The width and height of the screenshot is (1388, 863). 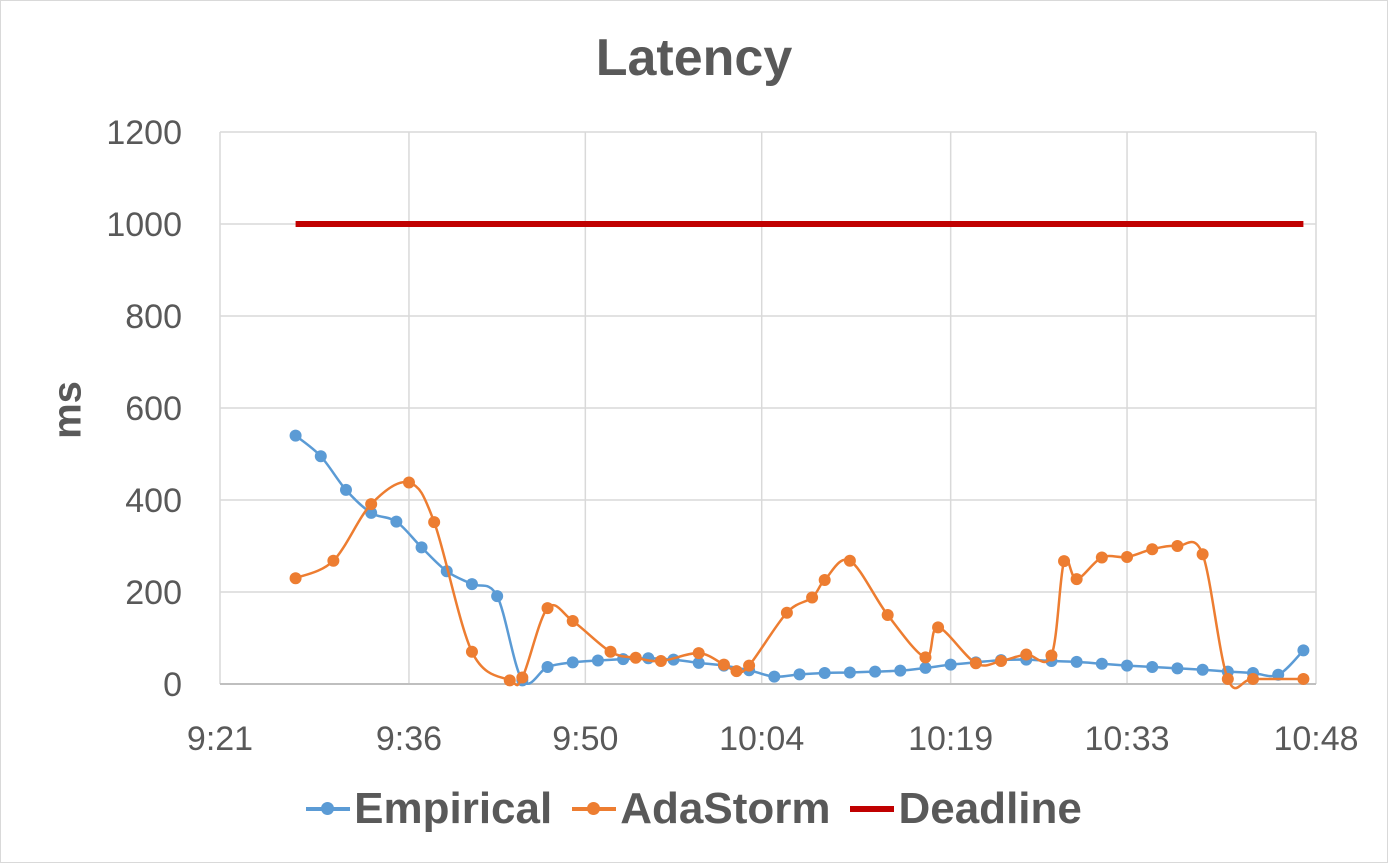 What do you see at coordinates (220, 739) in the screenshot?
I see `x-tick-label: 9:21` at bounding box center [220, 739].